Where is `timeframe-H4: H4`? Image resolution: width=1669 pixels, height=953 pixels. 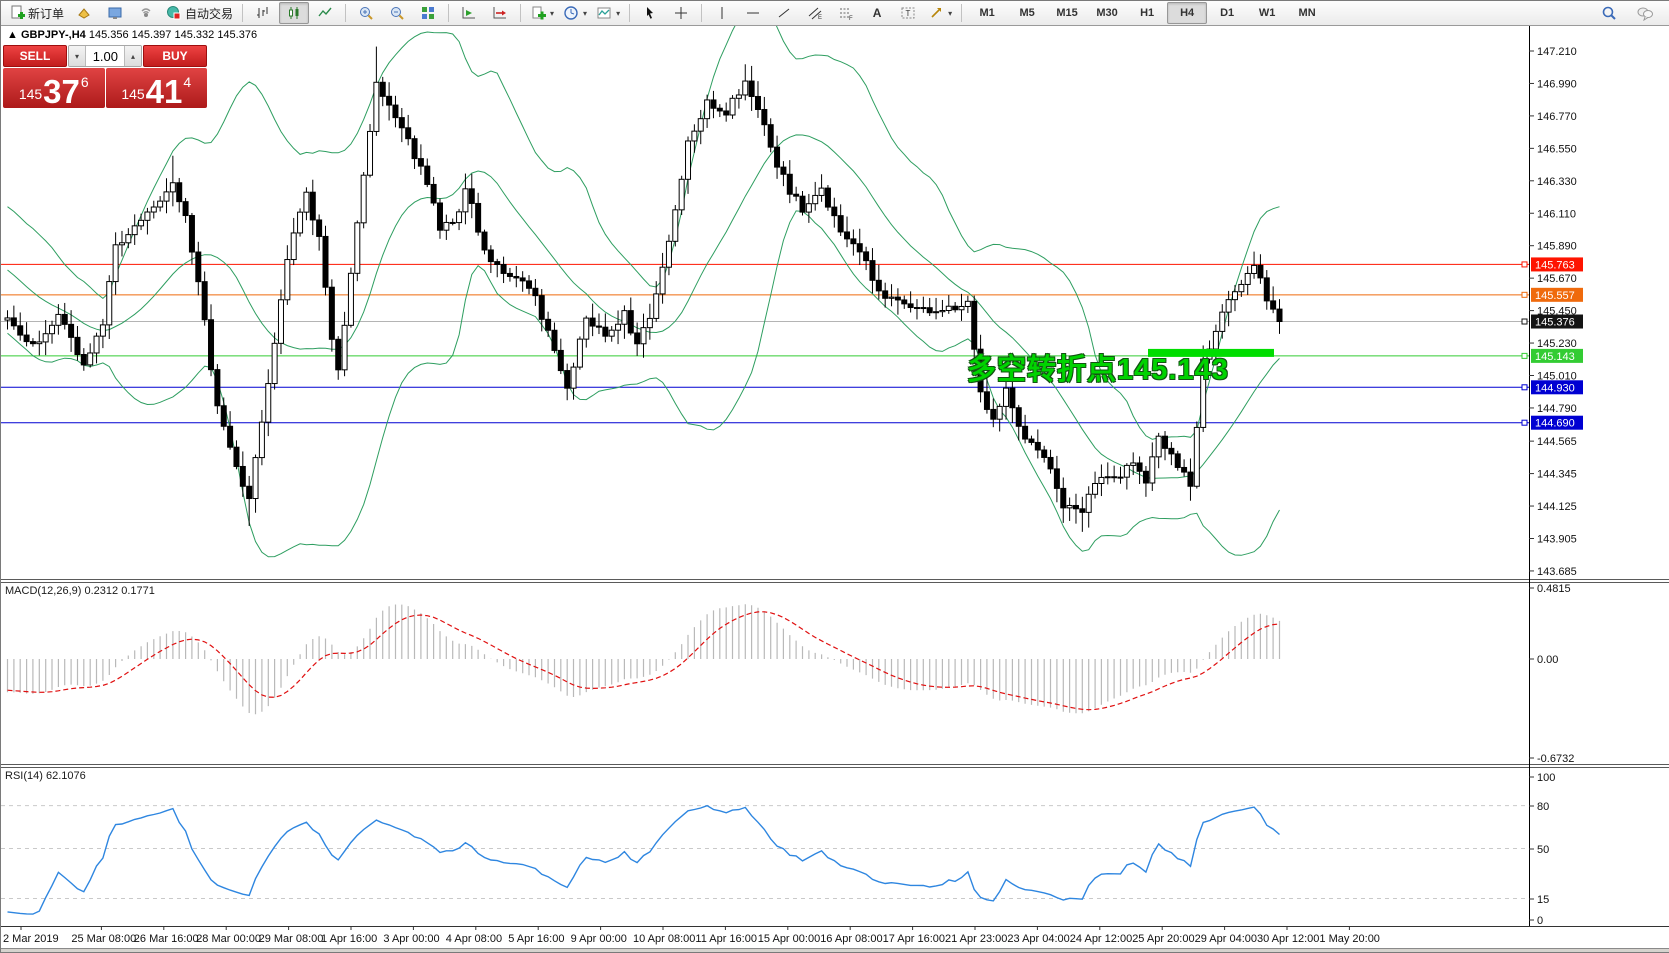 timeframe-H4: H4 is located at coordinates (1187, 13).